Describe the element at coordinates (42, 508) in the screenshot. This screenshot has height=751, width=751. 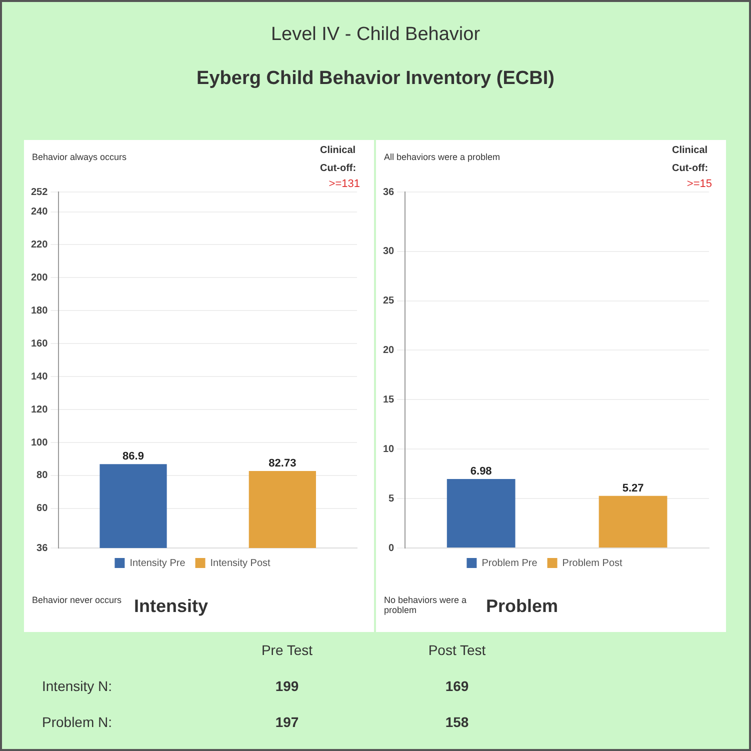
I see `y-tick-label: 60` at that location.